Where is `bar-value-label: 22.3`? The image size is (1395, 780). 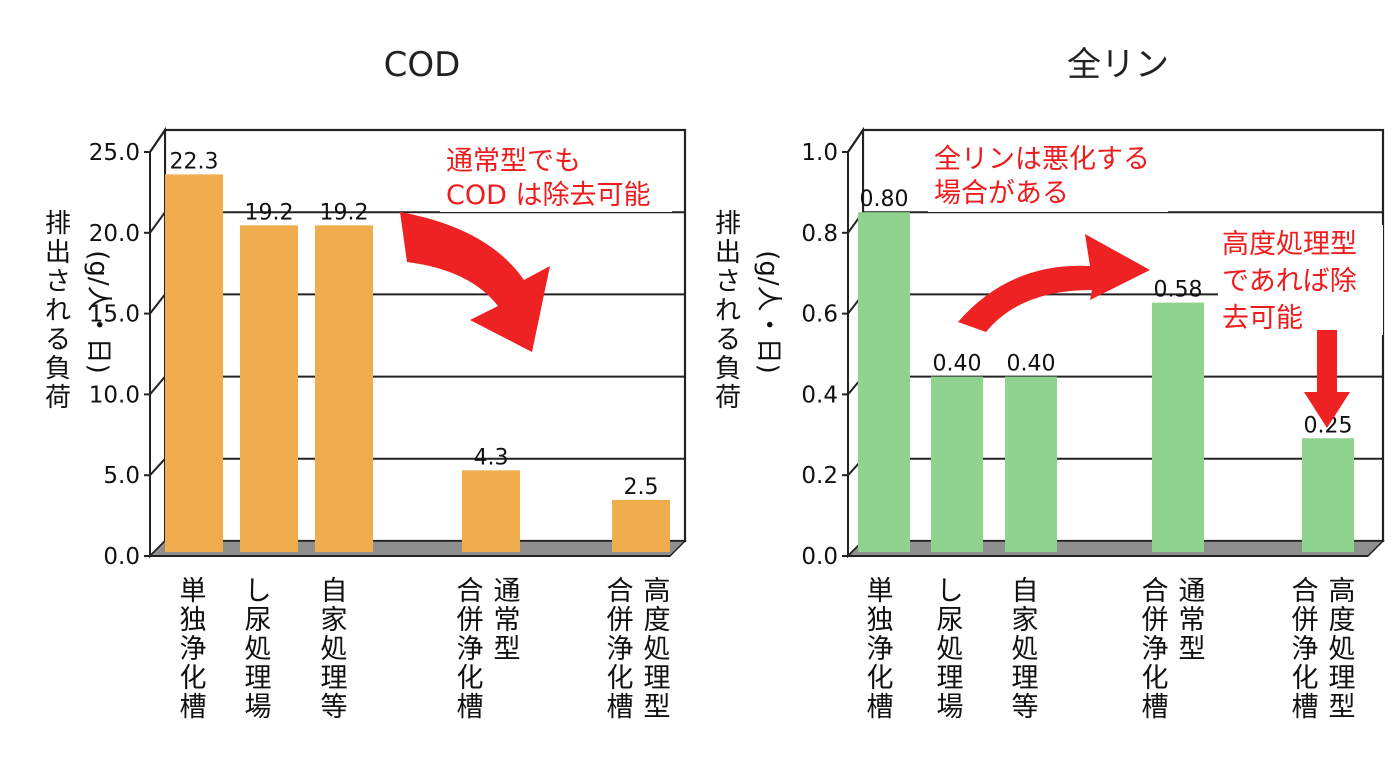 bar-value-label: 22.3 is located at coordinates (194, 161).